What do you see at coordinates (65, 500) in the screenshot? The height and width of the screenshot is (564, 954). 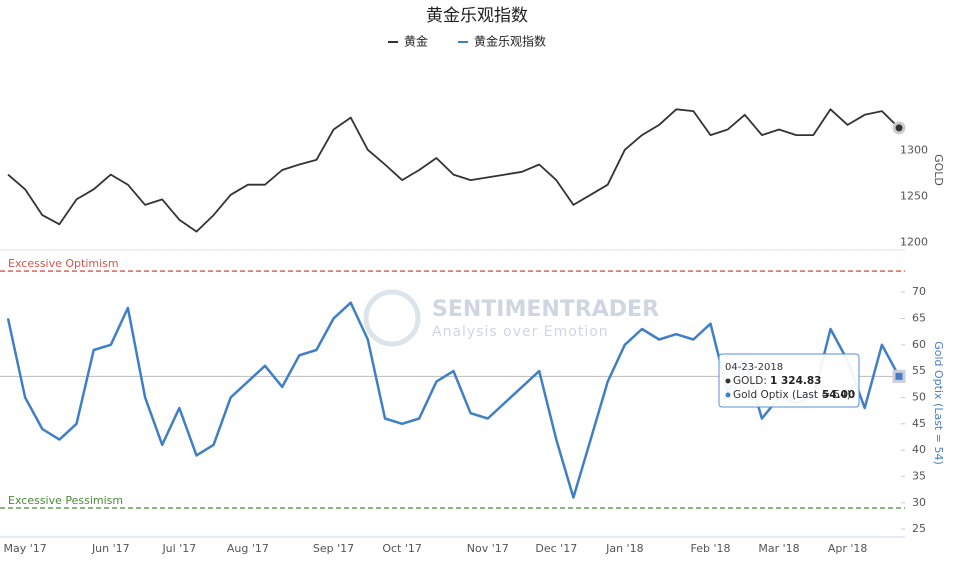 I see `threshold-label: Excessive Pessimism` at bounding box center [65, 500].